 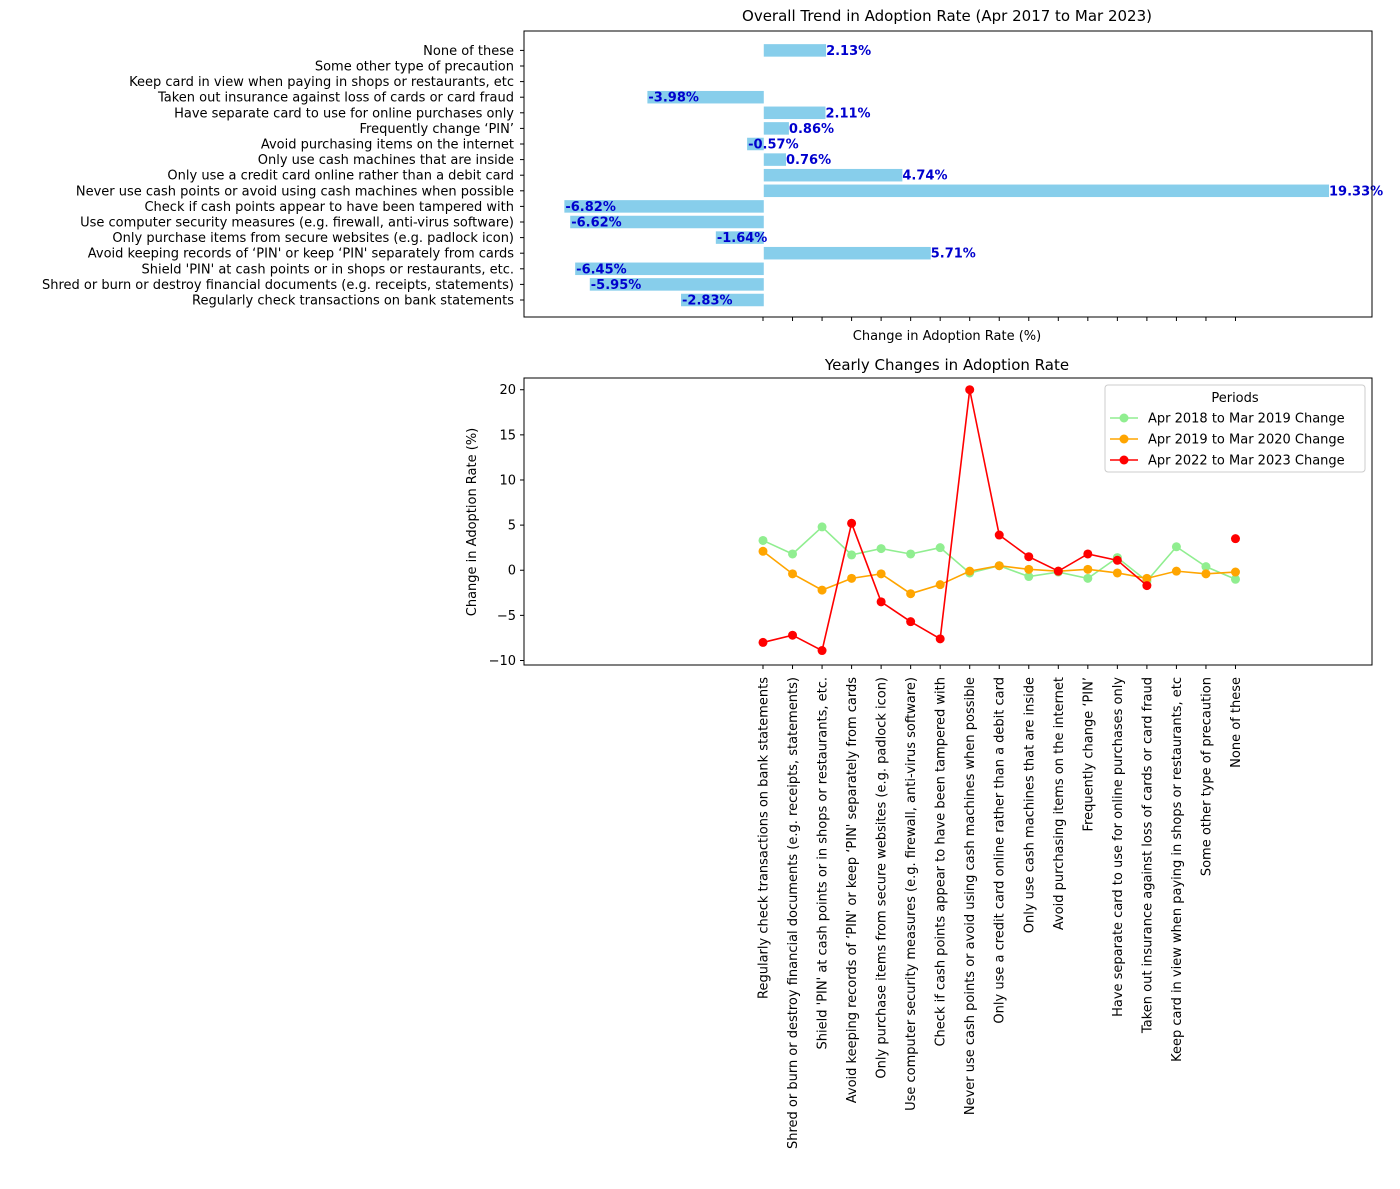 What do you see at coordinates (590, 207) in the screenshot?
I see `bar-data-label-check-if-cash-points-appear-to-have-been-tampered-with: -6.82%` at bounding box center [590, 207].